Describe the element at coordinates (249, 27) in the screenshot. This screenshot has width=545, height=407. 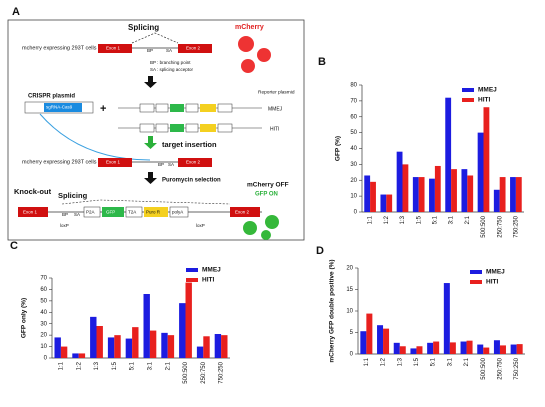
I see `label: mCherry` at that location.